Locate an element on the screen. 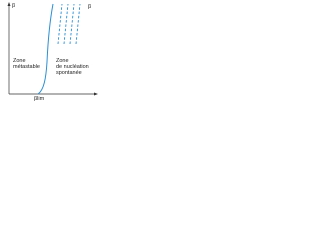 The height and width of the screenshot is (240, 320). x-arrow is located at coordinates (96, 94).